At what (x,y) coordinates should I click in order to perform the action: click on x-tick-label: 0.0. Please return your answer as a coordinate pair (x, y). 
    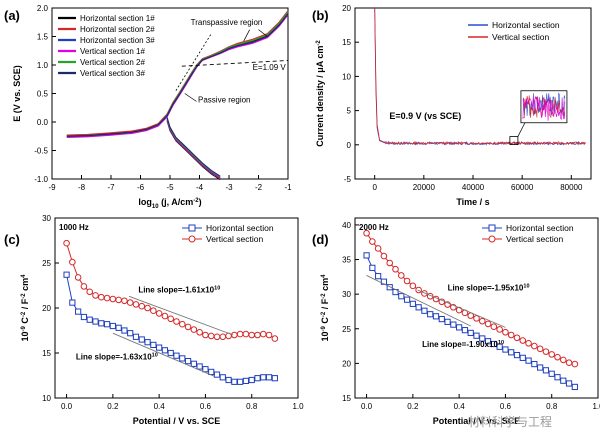
    Looking at the image, I should click on (367, 406).